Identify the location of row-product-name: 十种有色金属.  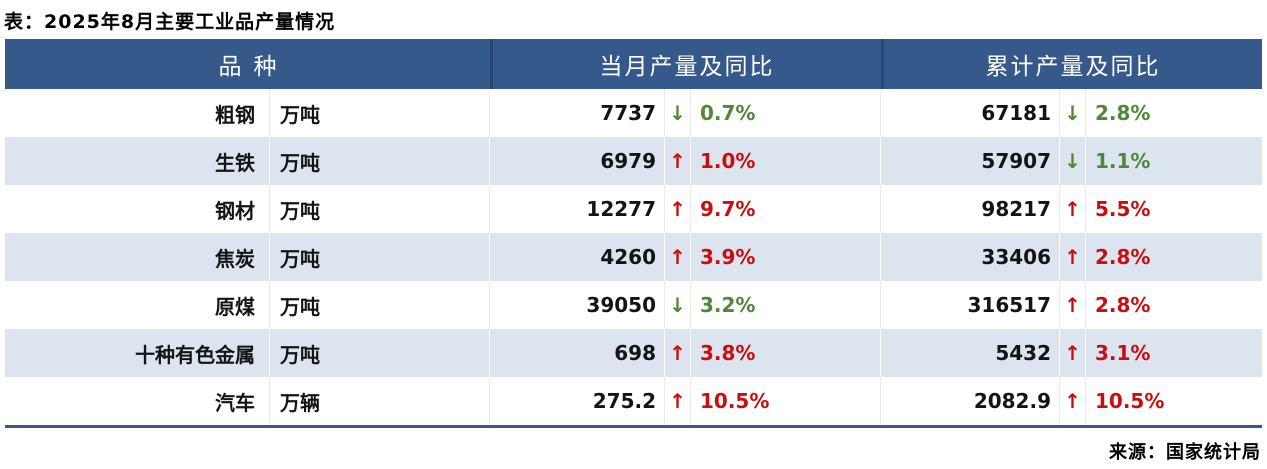
(137, 353).